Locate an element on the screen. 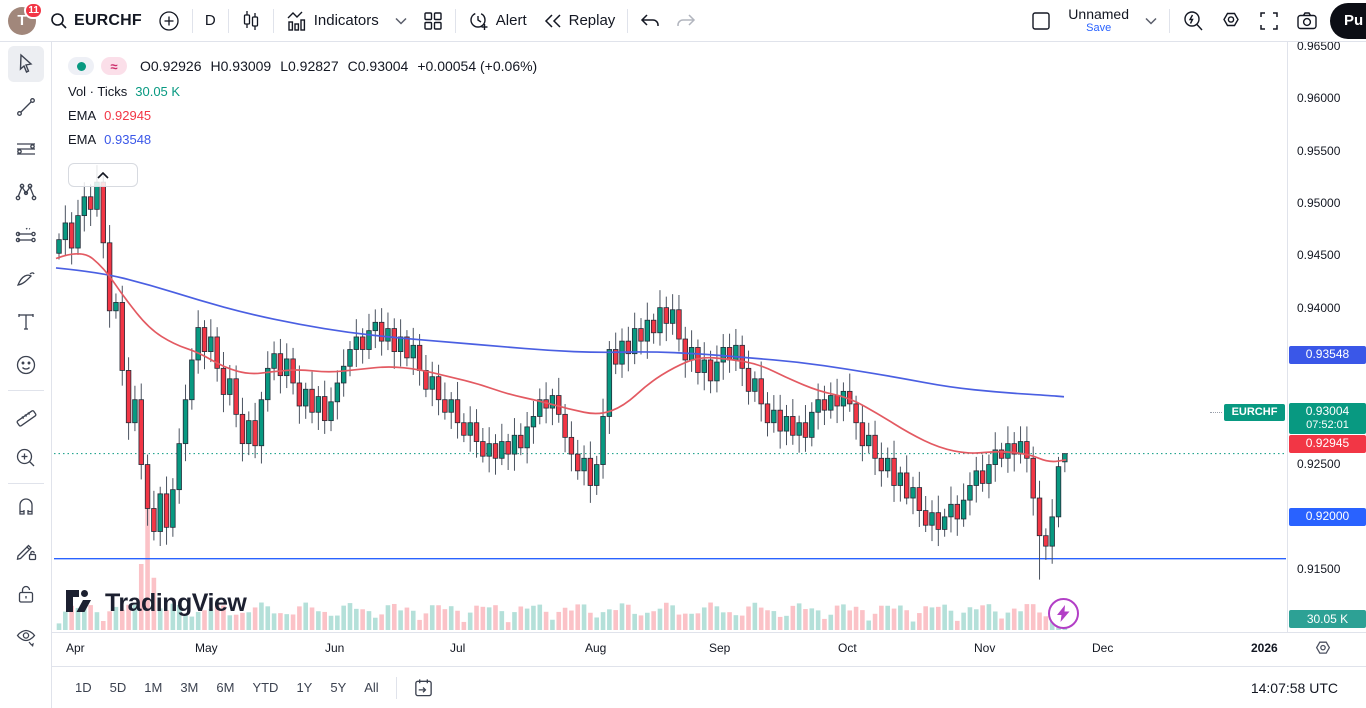 This screenshot has height=708, width=1366. level-line-price-label: 0.92000 is located at coordinates (1327, 516).